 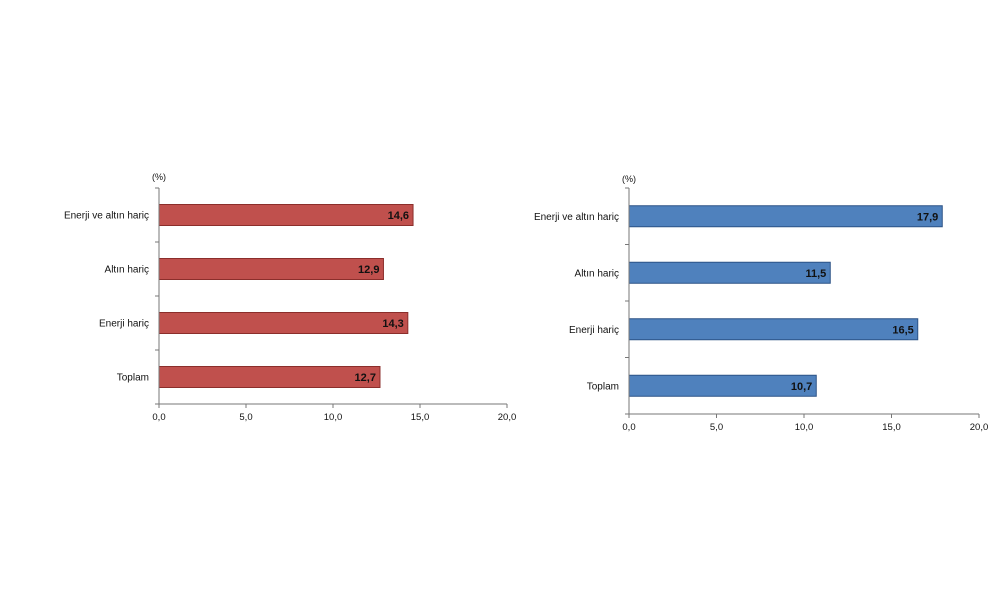 What do you see at coordinates (133, 378) in the screenshot?
I see `category-label-left-4: Toplam` at bounding box center [133, 378].